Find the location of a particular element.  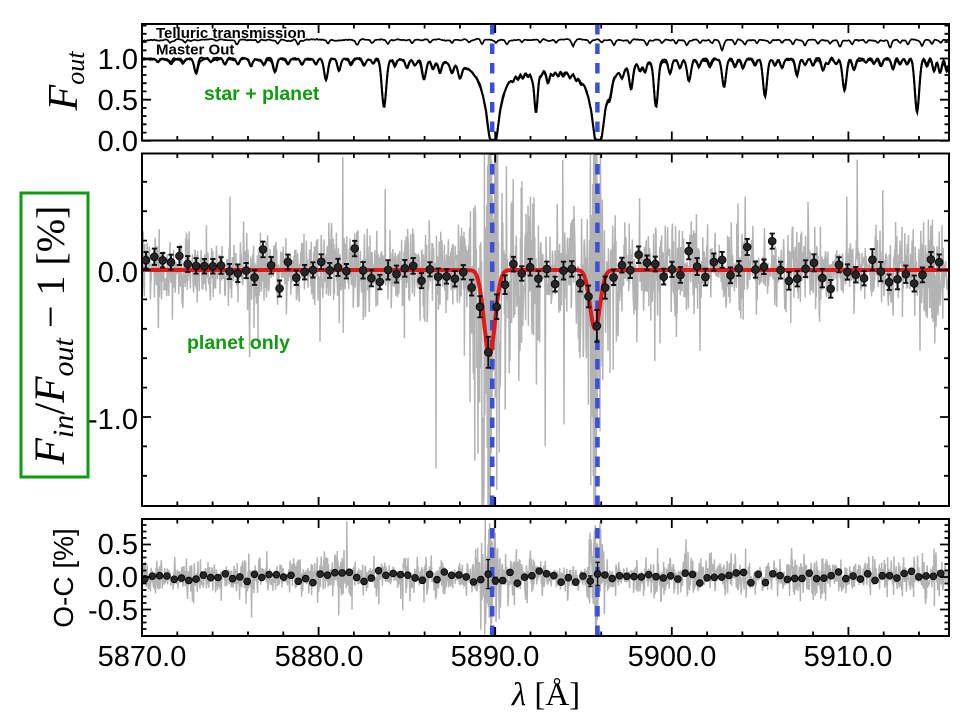

svg-text: Master Out is located at coordinates (195, 50).